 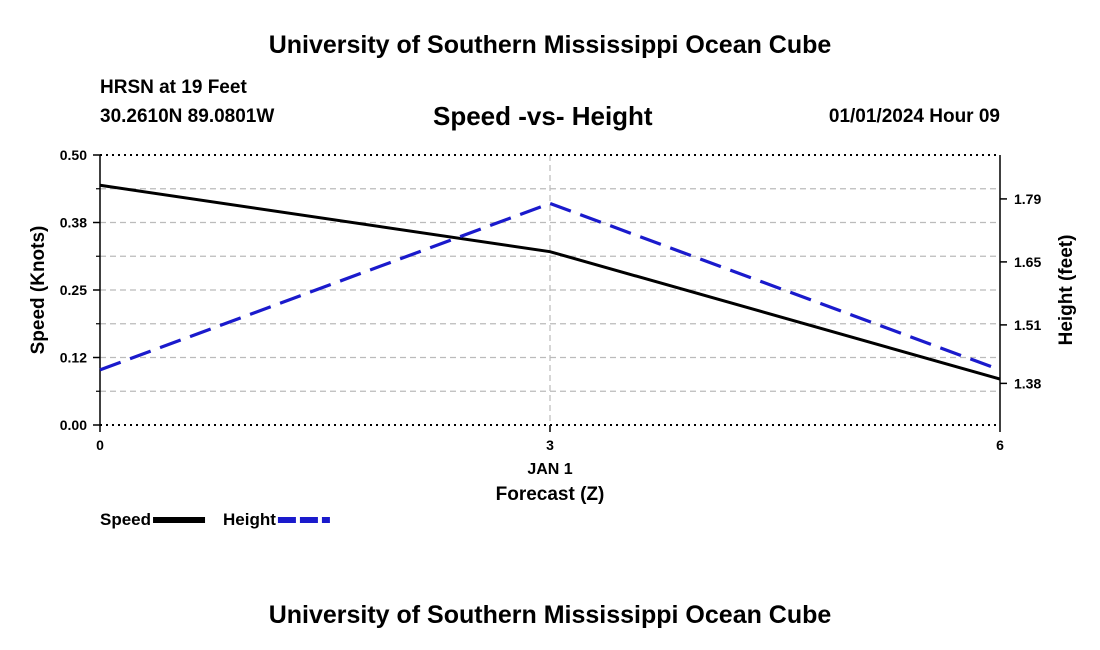 What do you see at coordinates (550, 445) in the screenshot?
I see `x-tick-label: 3` at bounding box center [550, 445].